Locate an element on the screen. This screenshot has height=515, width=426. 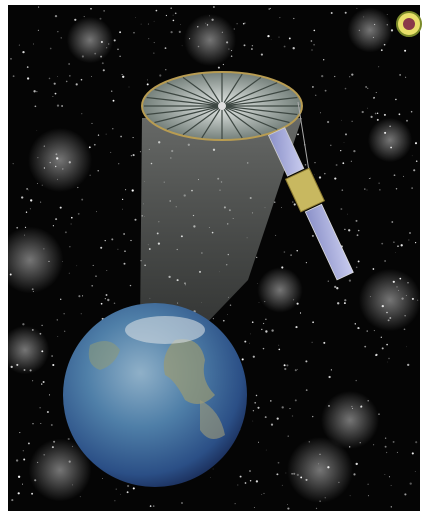
continent is located at coordinates (212, 419).